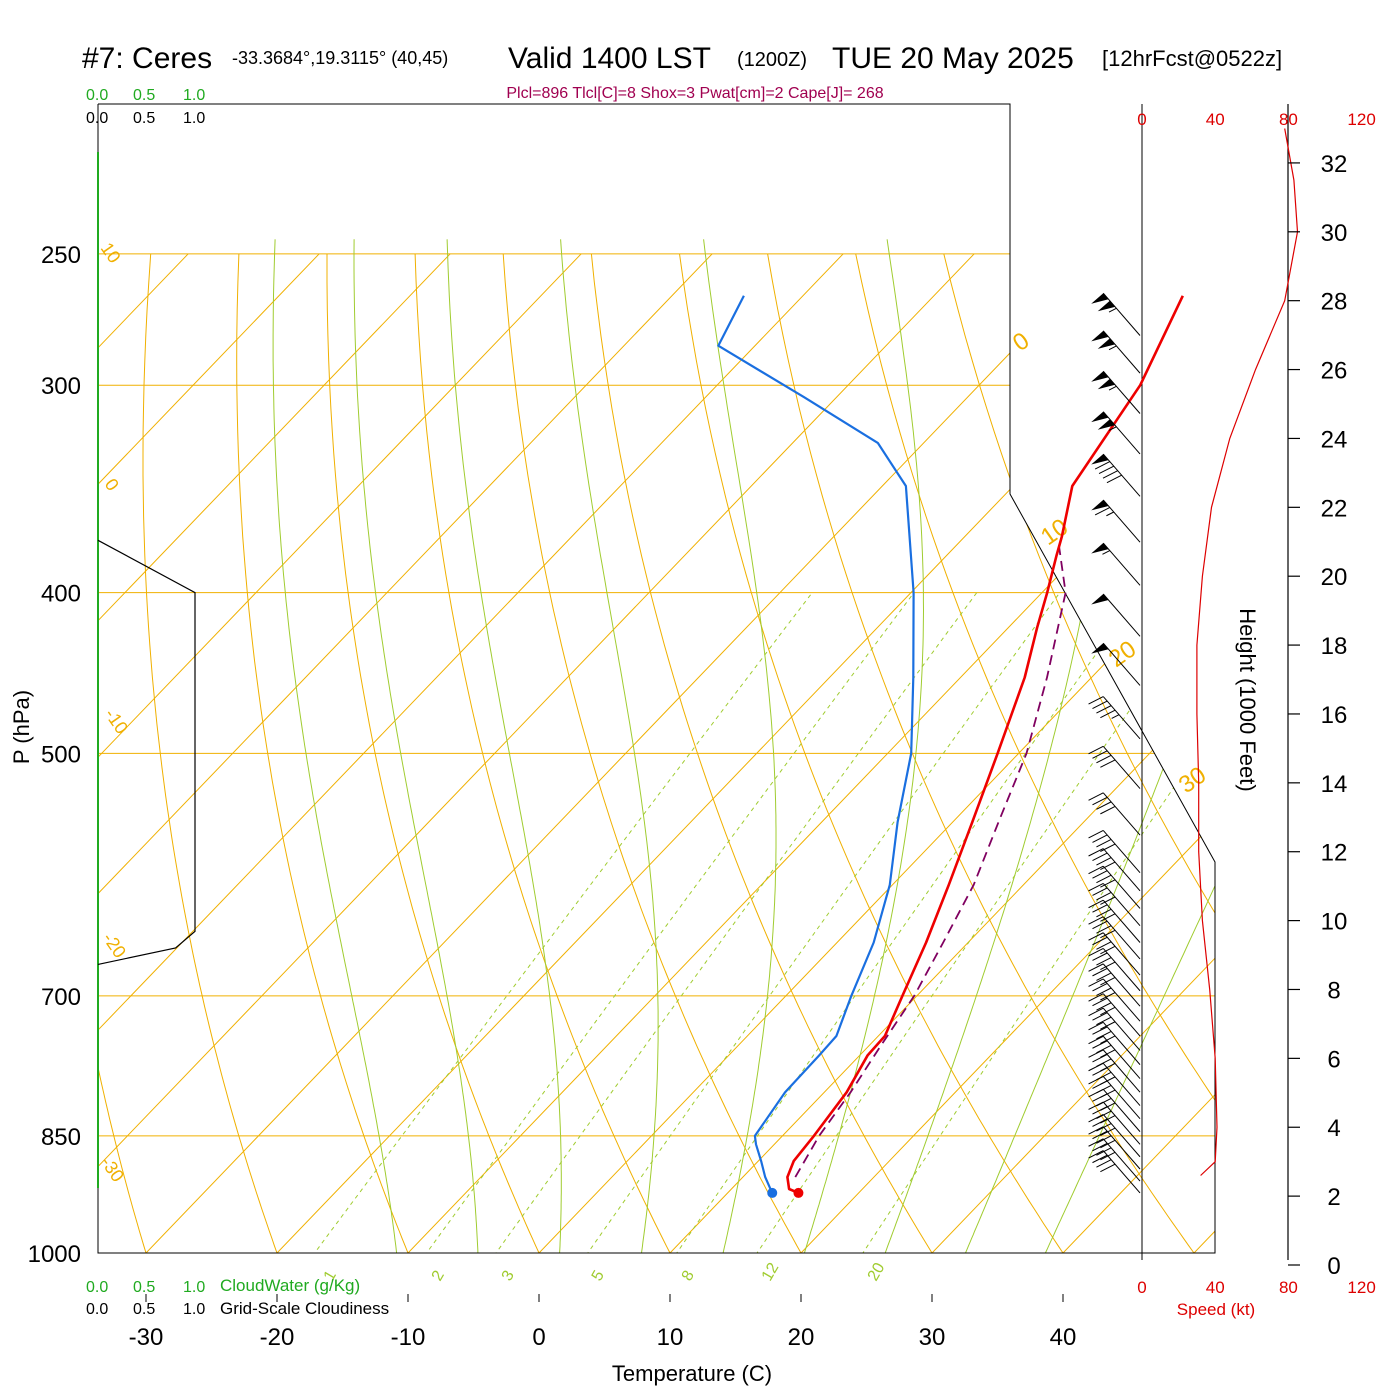 Image resolution: width=1400 pixels, height=1400 pixels. Describe the element at coordinates (609, 58) in the screenshot. I see `valid-time: Valid 1400 LST` at that location.